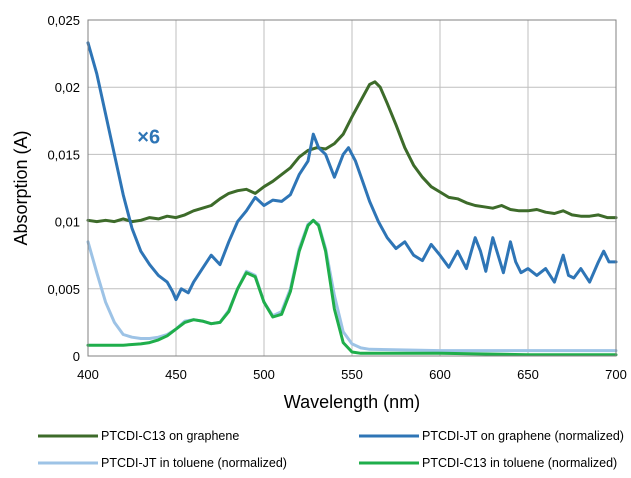  What do you see at coordinates (67, 87) in the screenshot?
I see `y-tick-label: 0,02` at bounding box center [67, 87].